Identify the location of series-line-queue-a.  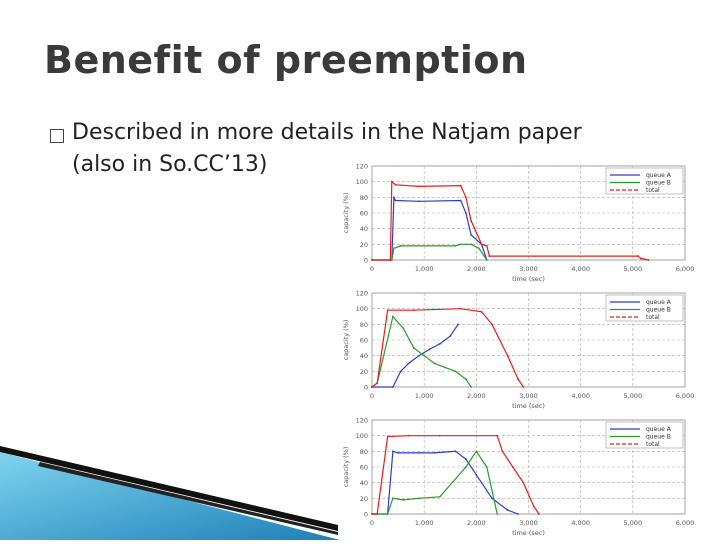
(430, 229).